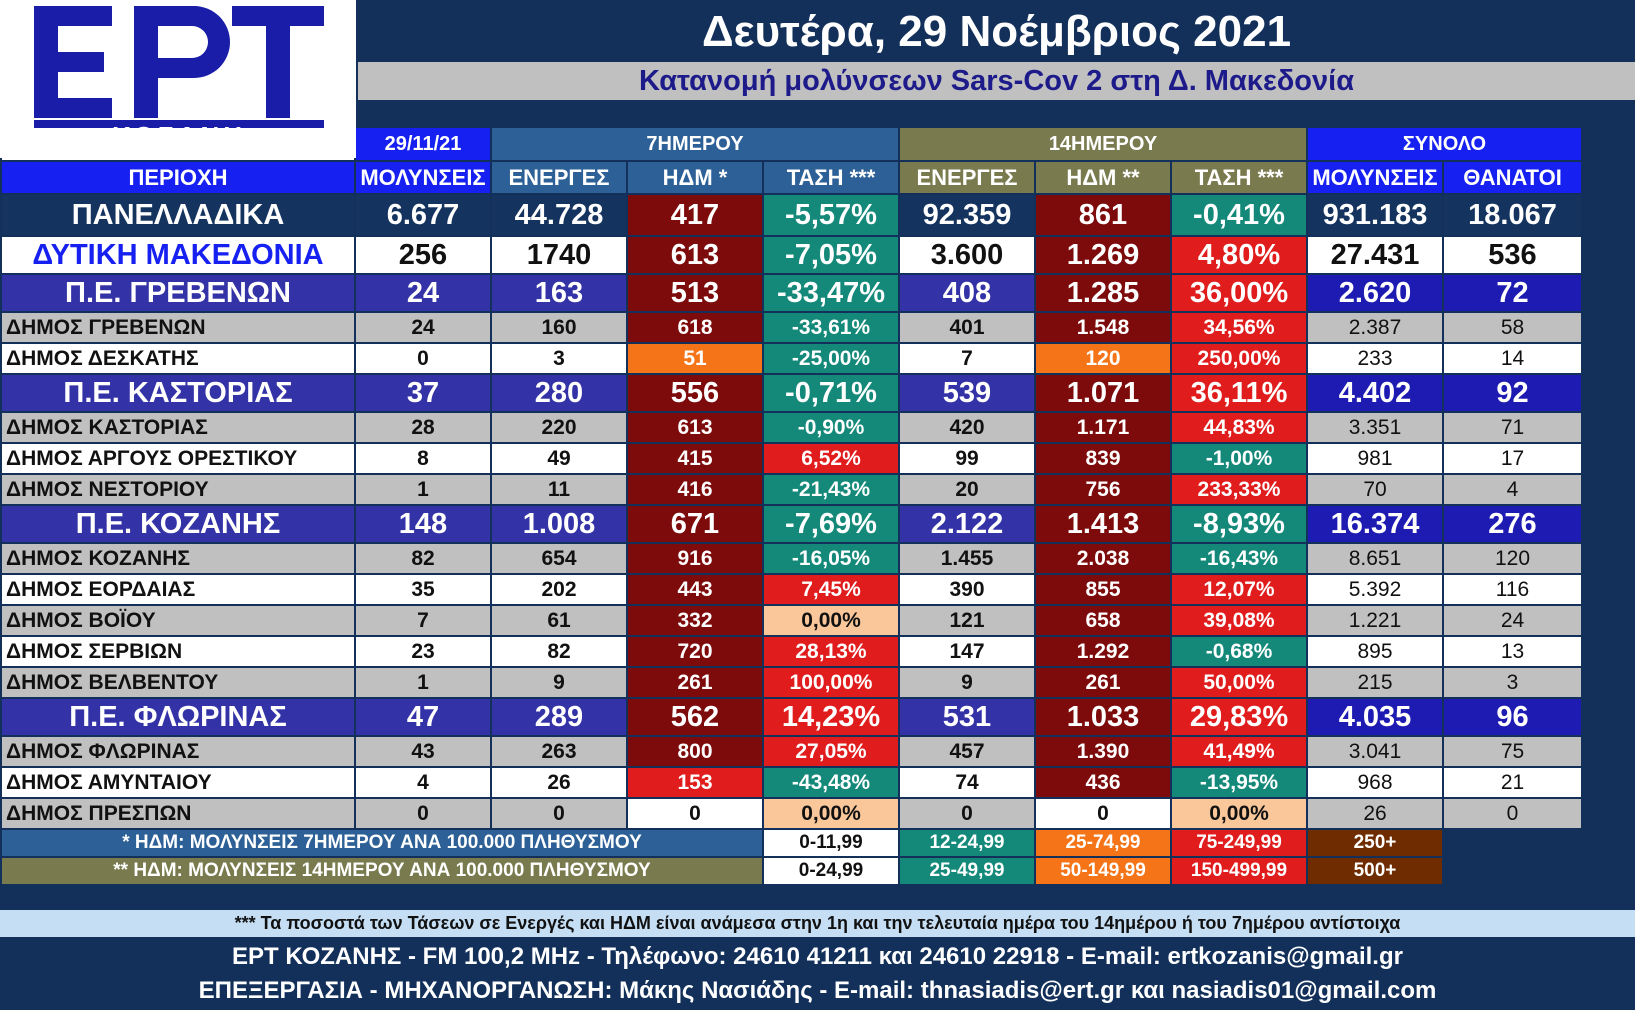 The image size is (1635, 1010). Describe the element at coordinates (967, 871) in the screenshot. I see `legend-range: 25-49,99` at that location.